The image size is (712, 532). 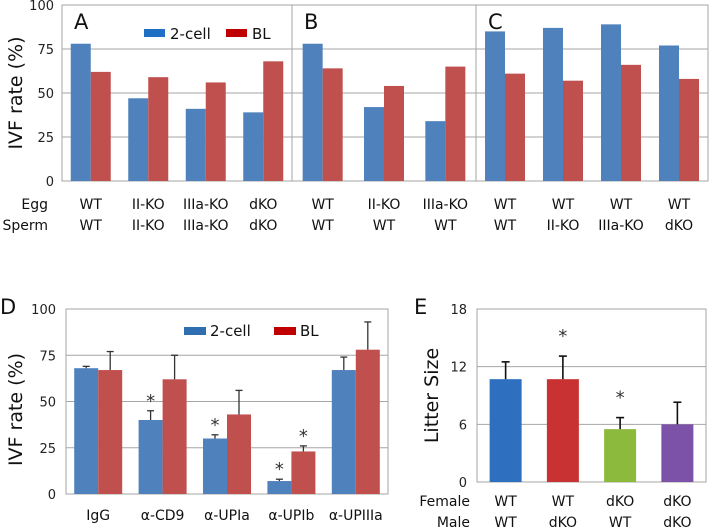 I want to click on y-tick-label: 6, so click(x=463, y=425).